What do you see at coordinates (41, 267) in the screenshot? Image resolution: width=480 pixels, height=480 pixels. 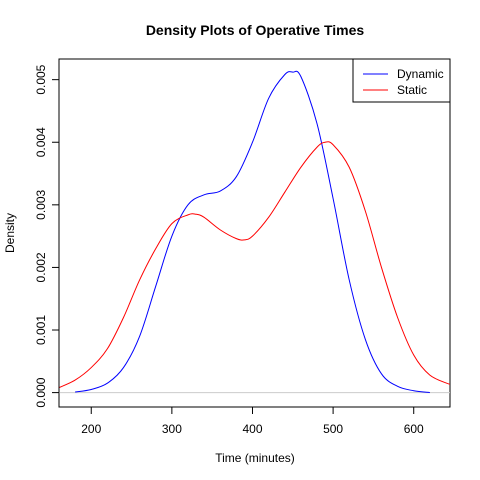 I see `y-tick-label: 0.002` at bounding box center [41, 267].